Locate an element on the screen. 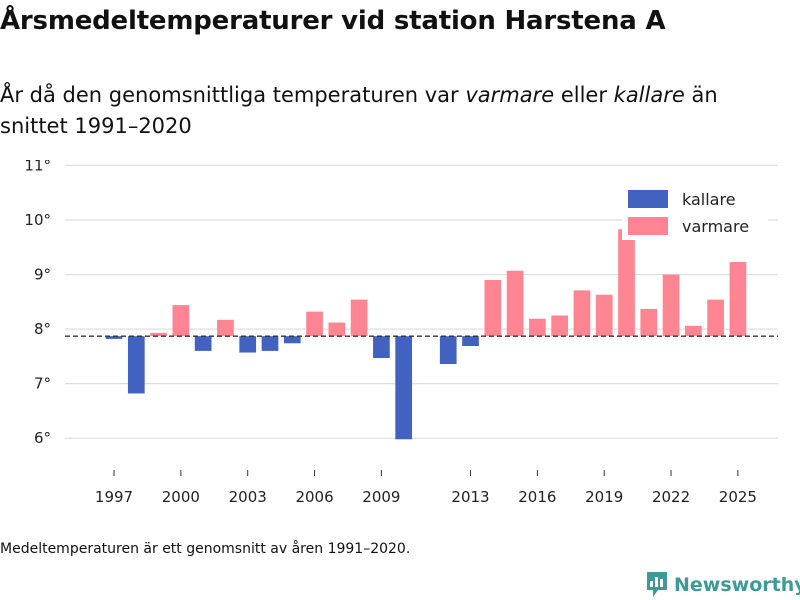 This screenshot has width=800, height=600. bar-2020 is located at coordinates (626, 283).